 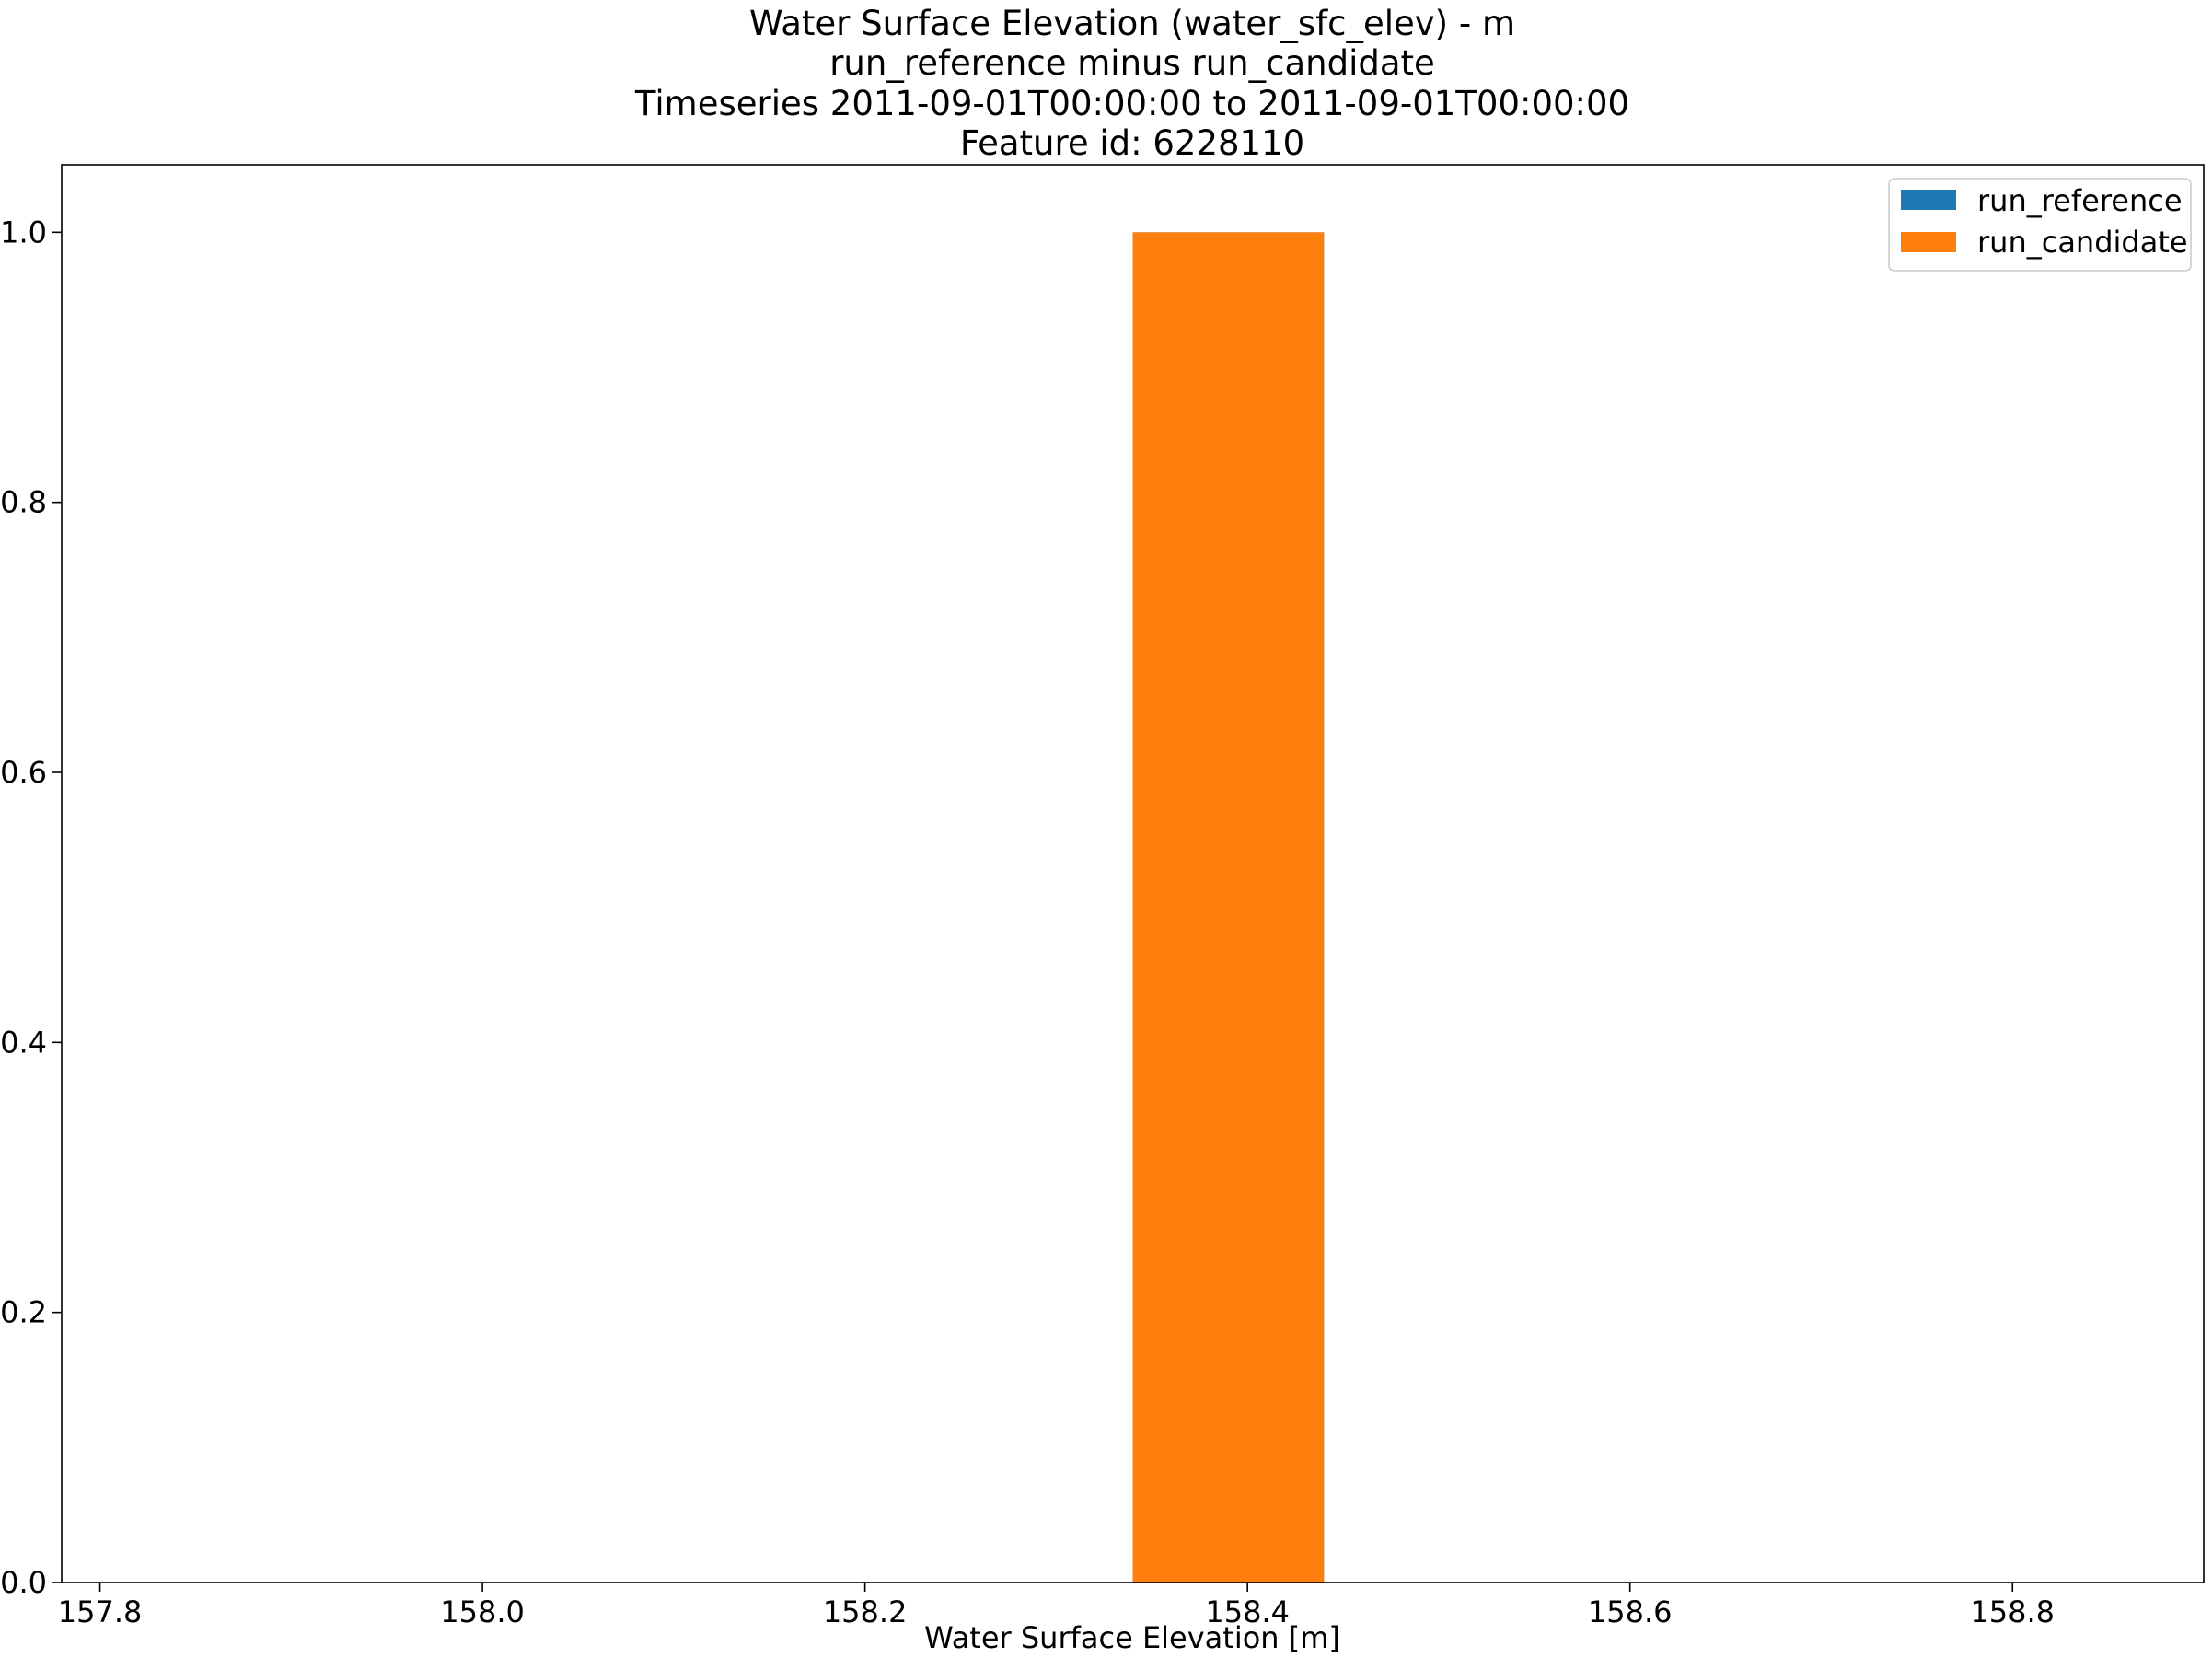 I want to click on x-tick-label-3: 158.4, so click(x=1247, y=1611).